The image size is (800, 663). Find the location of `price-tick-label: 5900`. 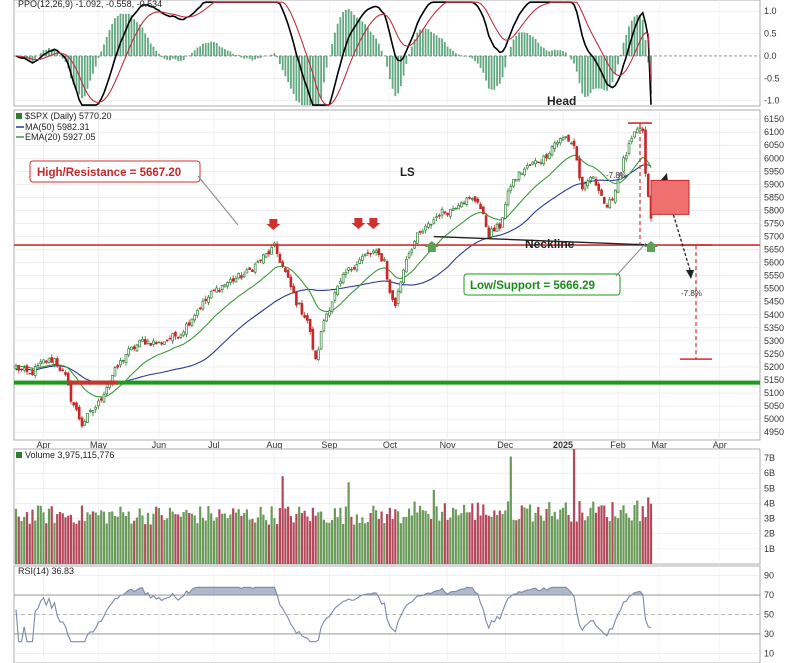

price-tick-label: 5900 is located at coordinates (774, 184).